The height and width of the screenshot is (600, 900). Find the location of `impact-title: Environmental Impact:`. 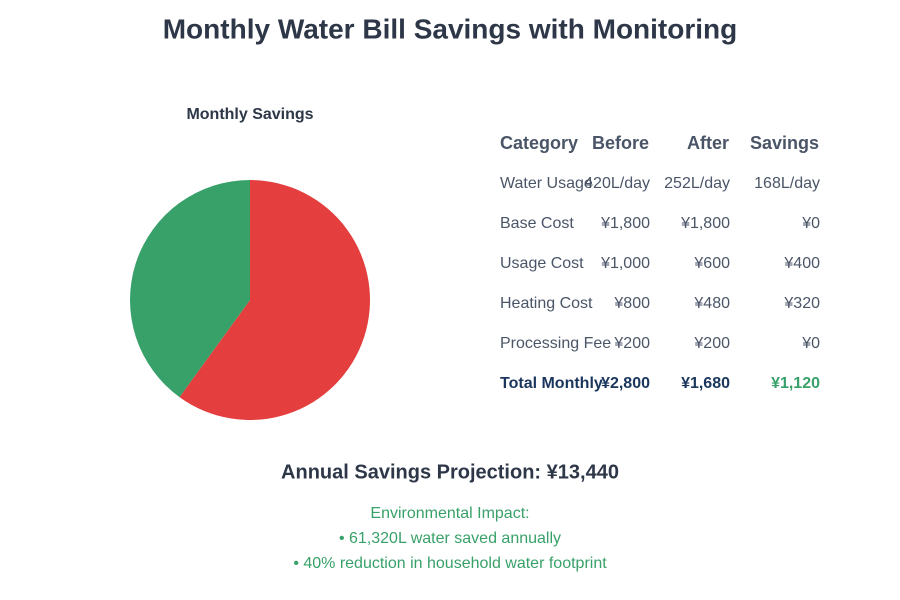

impact-title: Environmental Impact: is located at coordinates (449, 513).